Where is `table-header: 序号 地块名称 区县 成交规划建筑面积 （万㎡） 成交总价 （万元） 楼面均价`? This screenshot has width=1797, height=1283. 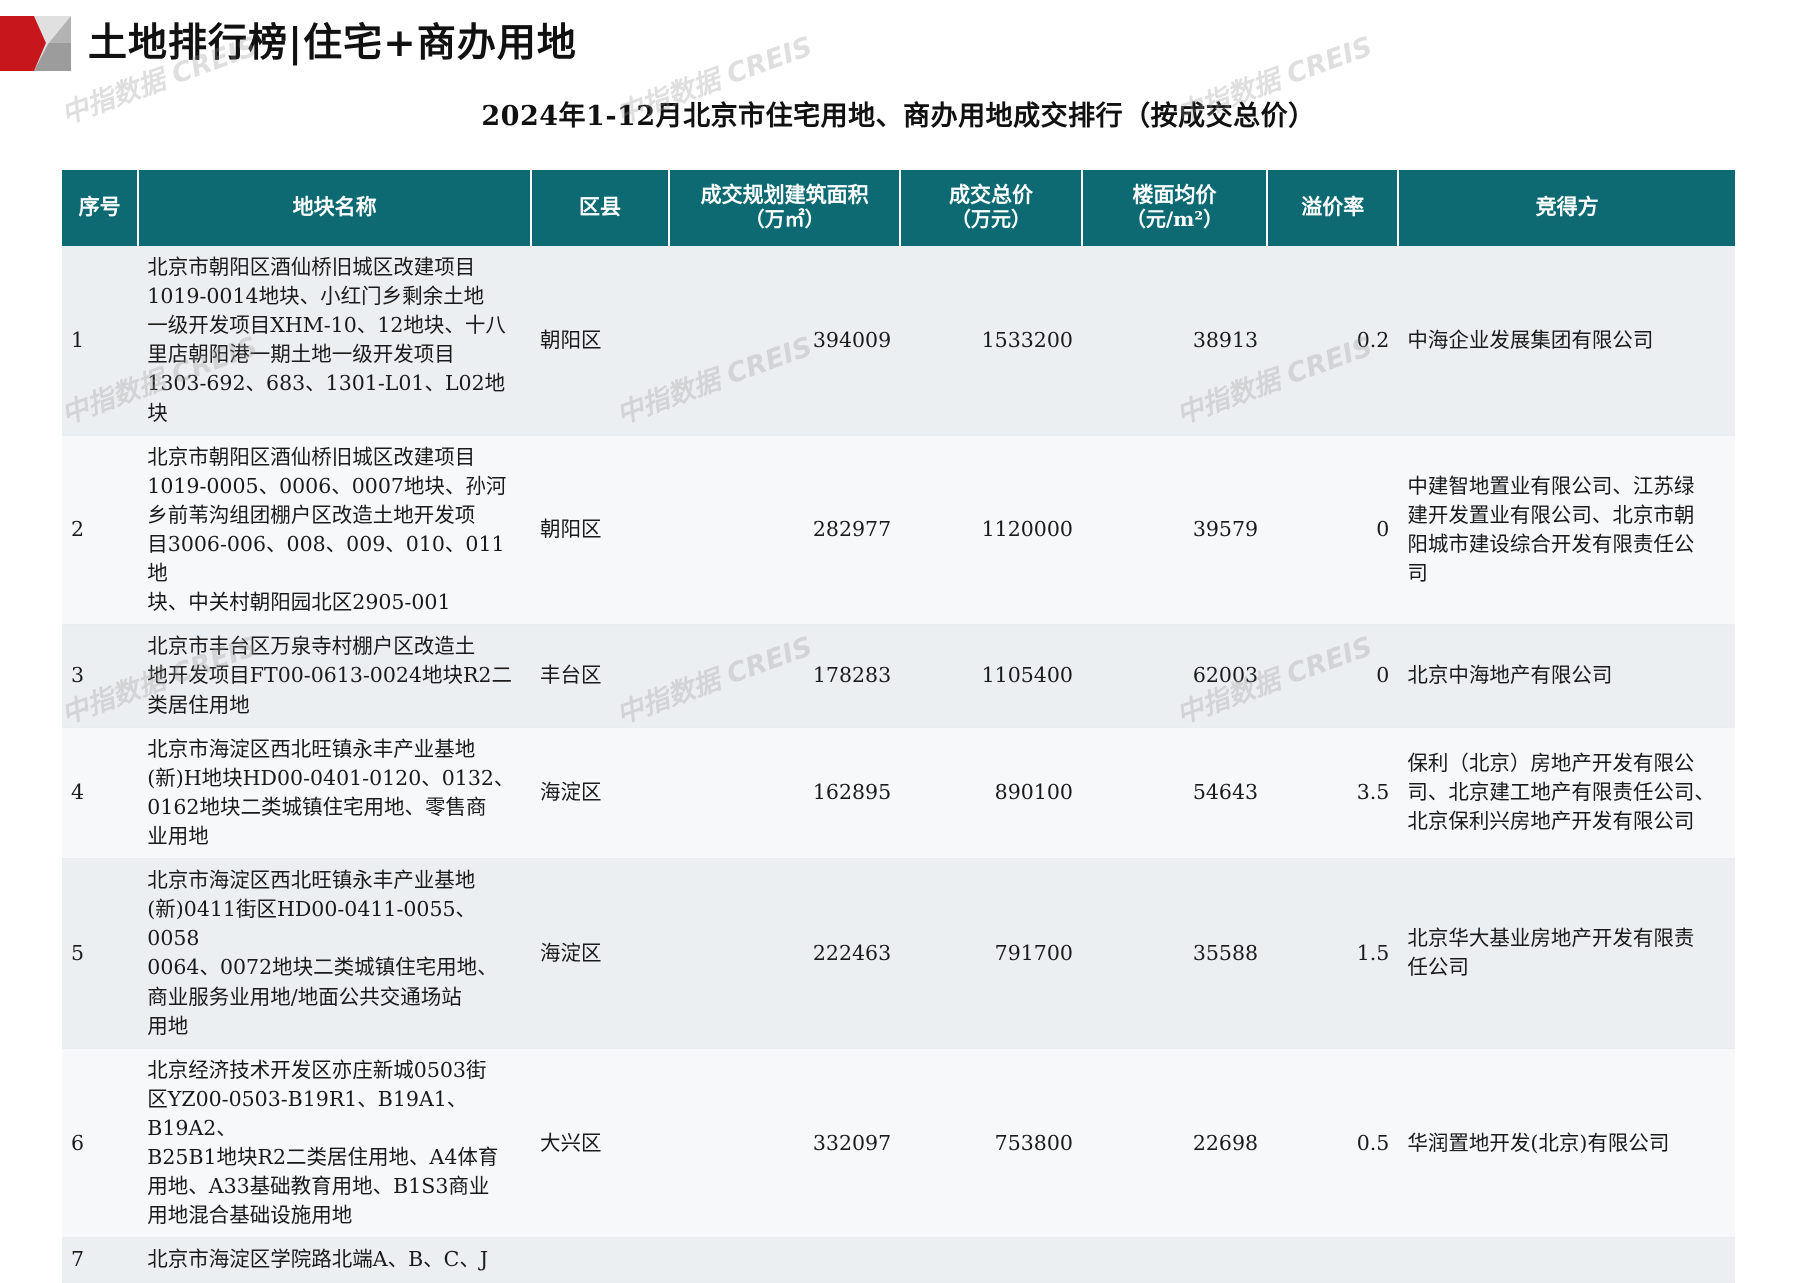 table-header: 序号 地块名称 区县 成交规划建筑面积 （万㎡） 成交总价 （万元） 楼面均价 is located at coordinates (898, 208).